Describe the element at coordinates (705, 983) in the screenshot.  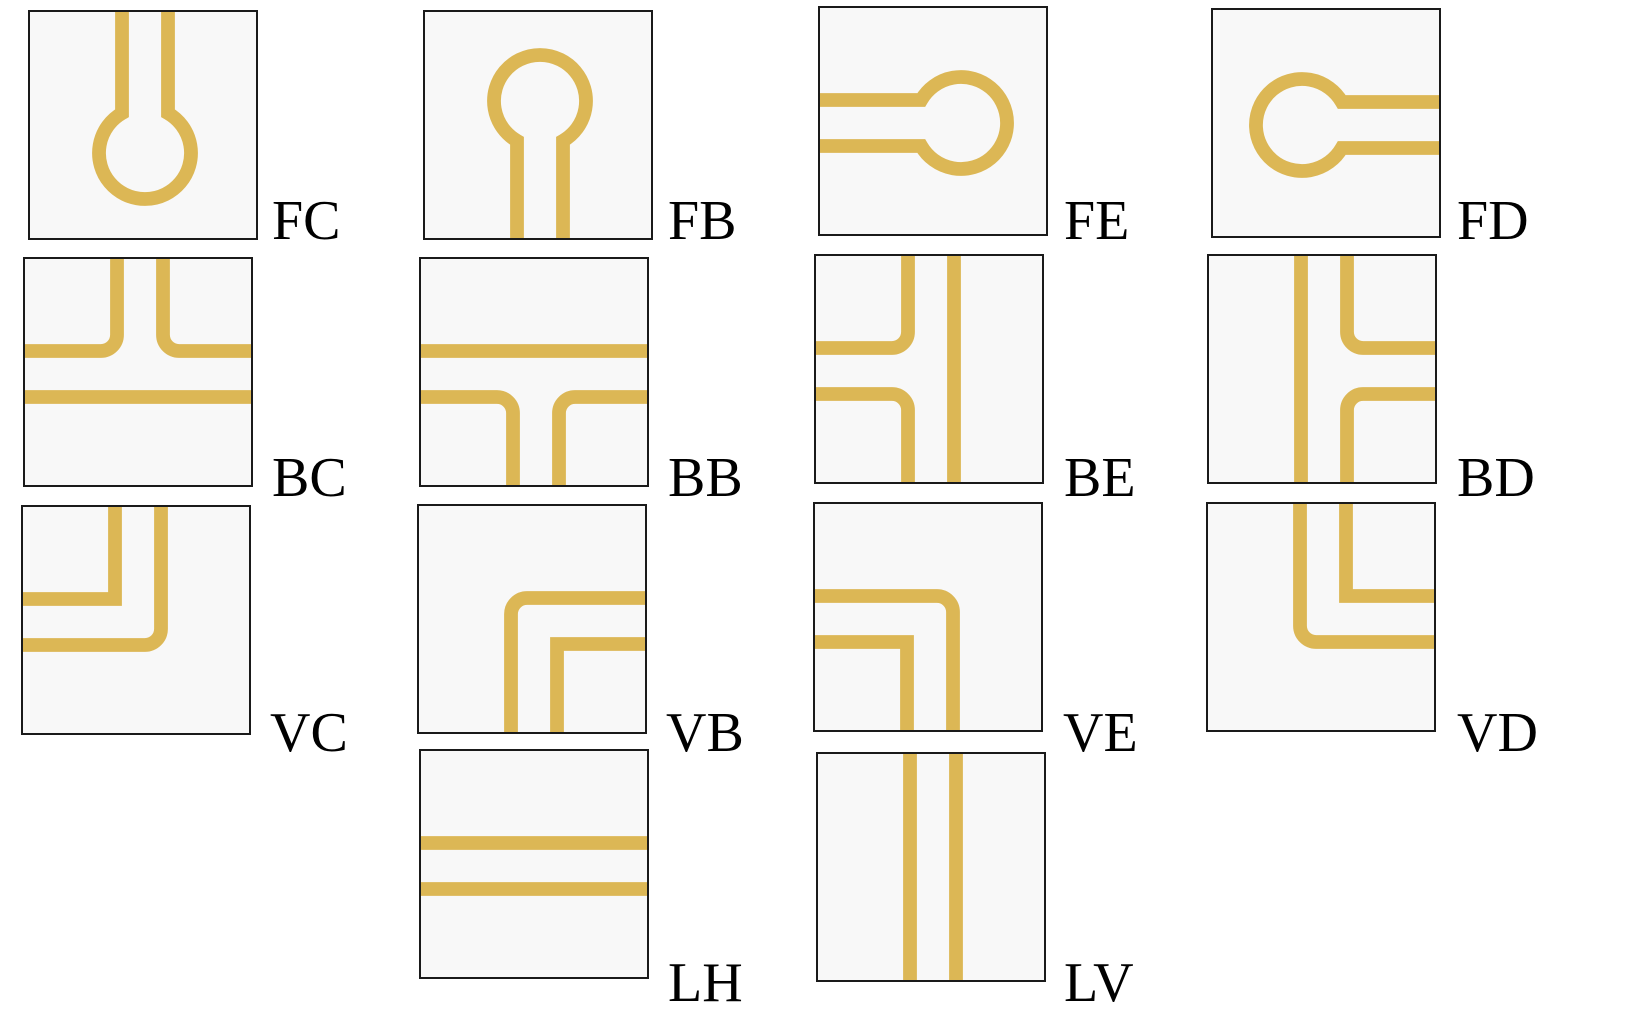
I see `tile-label-lh: LH` at that location.